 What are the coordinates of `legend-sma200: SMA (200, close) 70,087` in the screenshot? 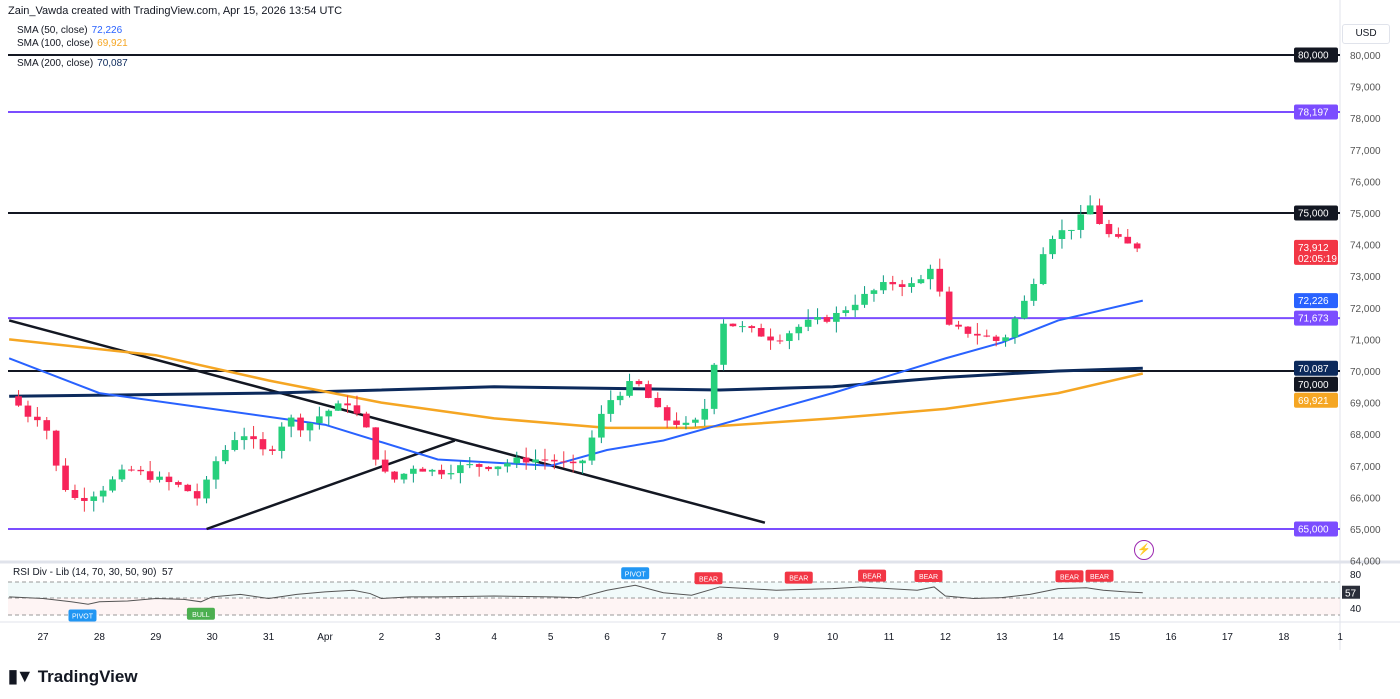 It's located at (70, 64).